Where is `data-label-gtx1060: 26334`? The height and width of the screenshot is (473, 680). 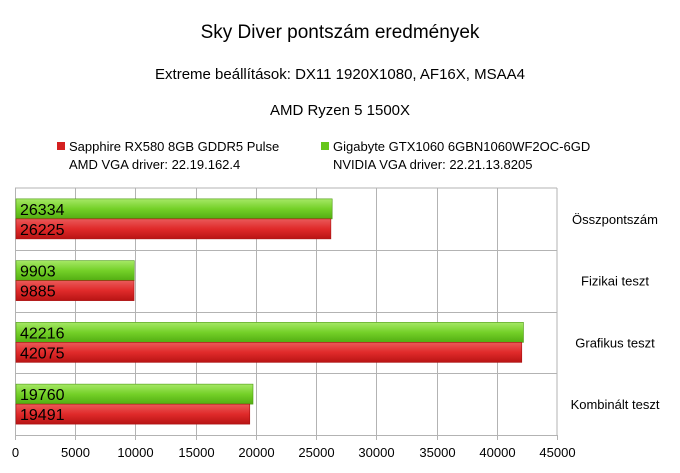
data-label-gtx1060: 26334 is located at coordinates (42, 210).